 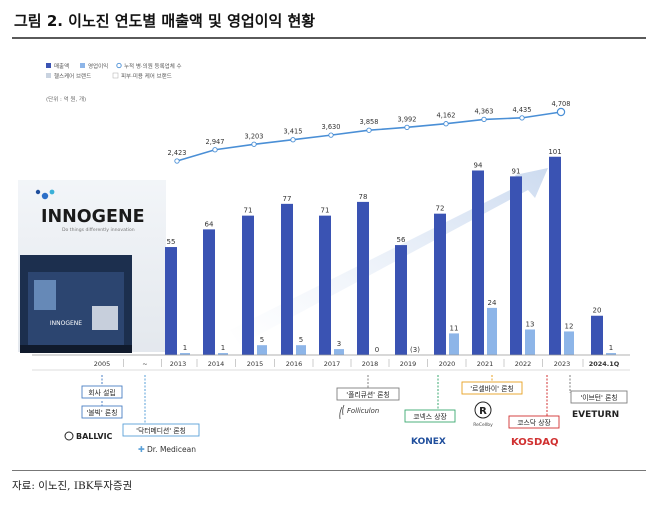 What do you see at coordinates (561, 104) in the screenshot?
I see `hospital-count-label: 4,708` at bounding box center [561, 104].